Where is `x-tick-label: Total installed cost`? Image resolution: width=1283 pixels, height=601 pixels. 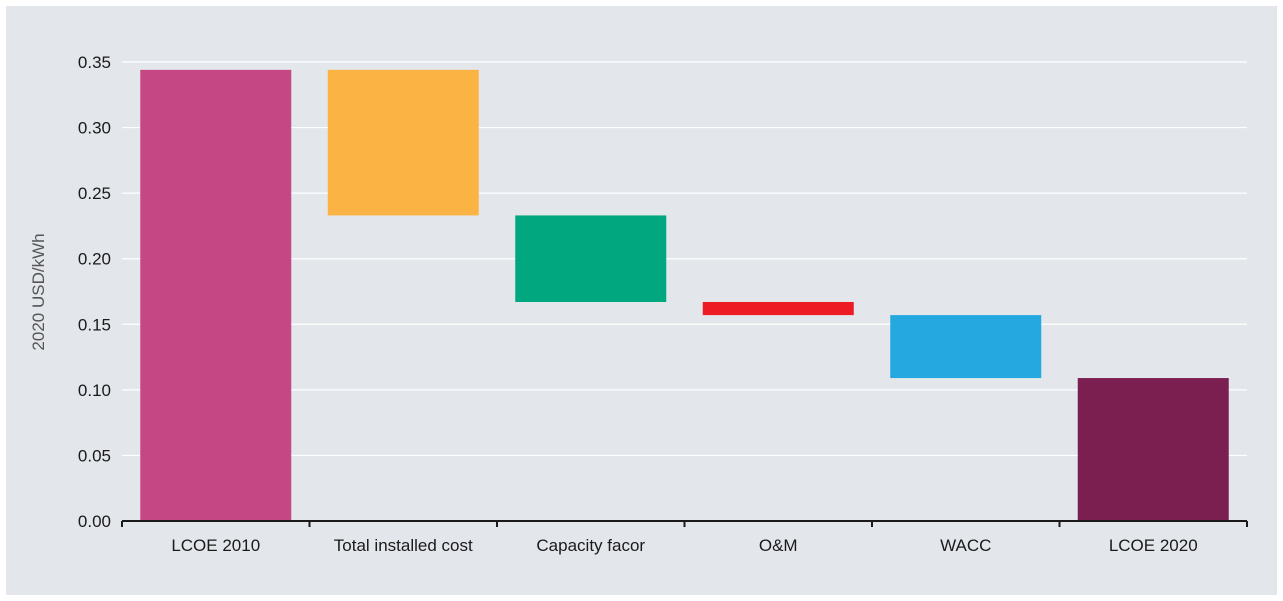
x-tick-label: Total installed cost is located at coordinates (403, 545).